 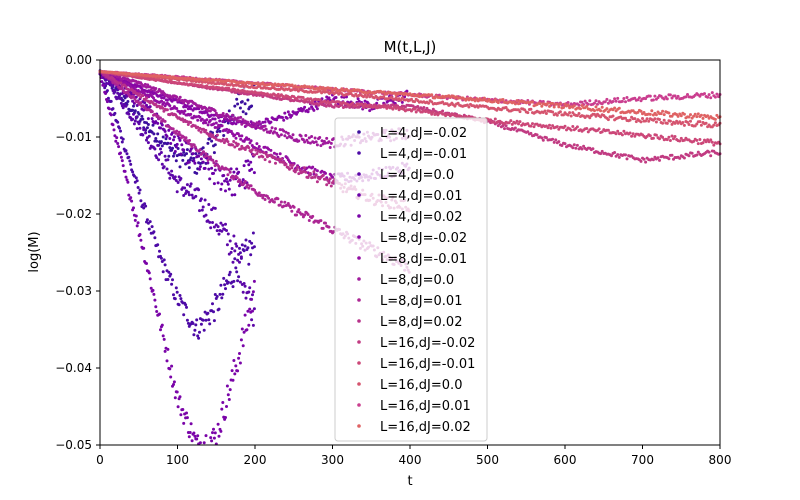 I want to click on legend-marker, so click(x=359, y=174).